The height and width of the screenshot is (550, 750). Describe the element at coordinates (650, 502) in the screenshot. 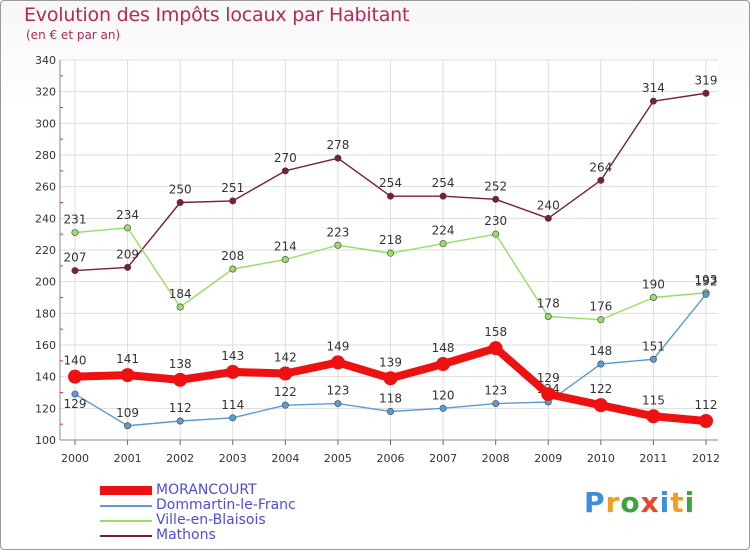

I see `logo-letter: x` at that location.